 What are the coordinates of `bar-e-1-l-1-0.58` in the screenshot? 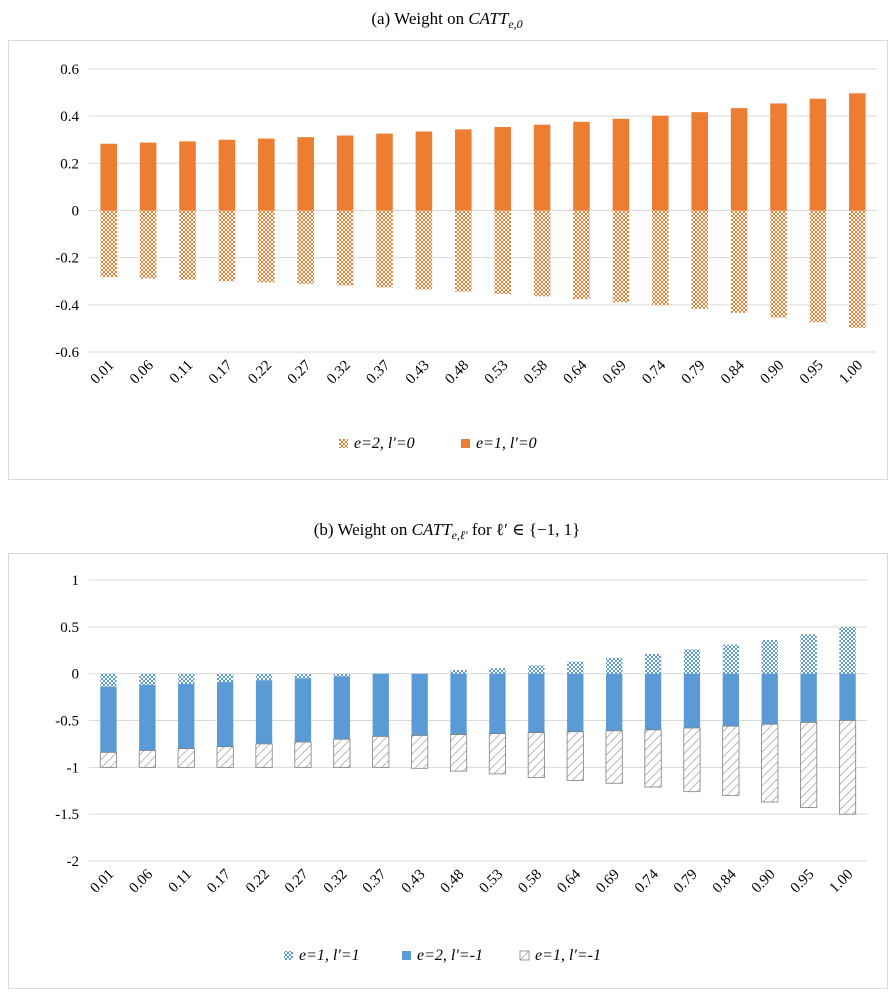 It's located at (536, 669).